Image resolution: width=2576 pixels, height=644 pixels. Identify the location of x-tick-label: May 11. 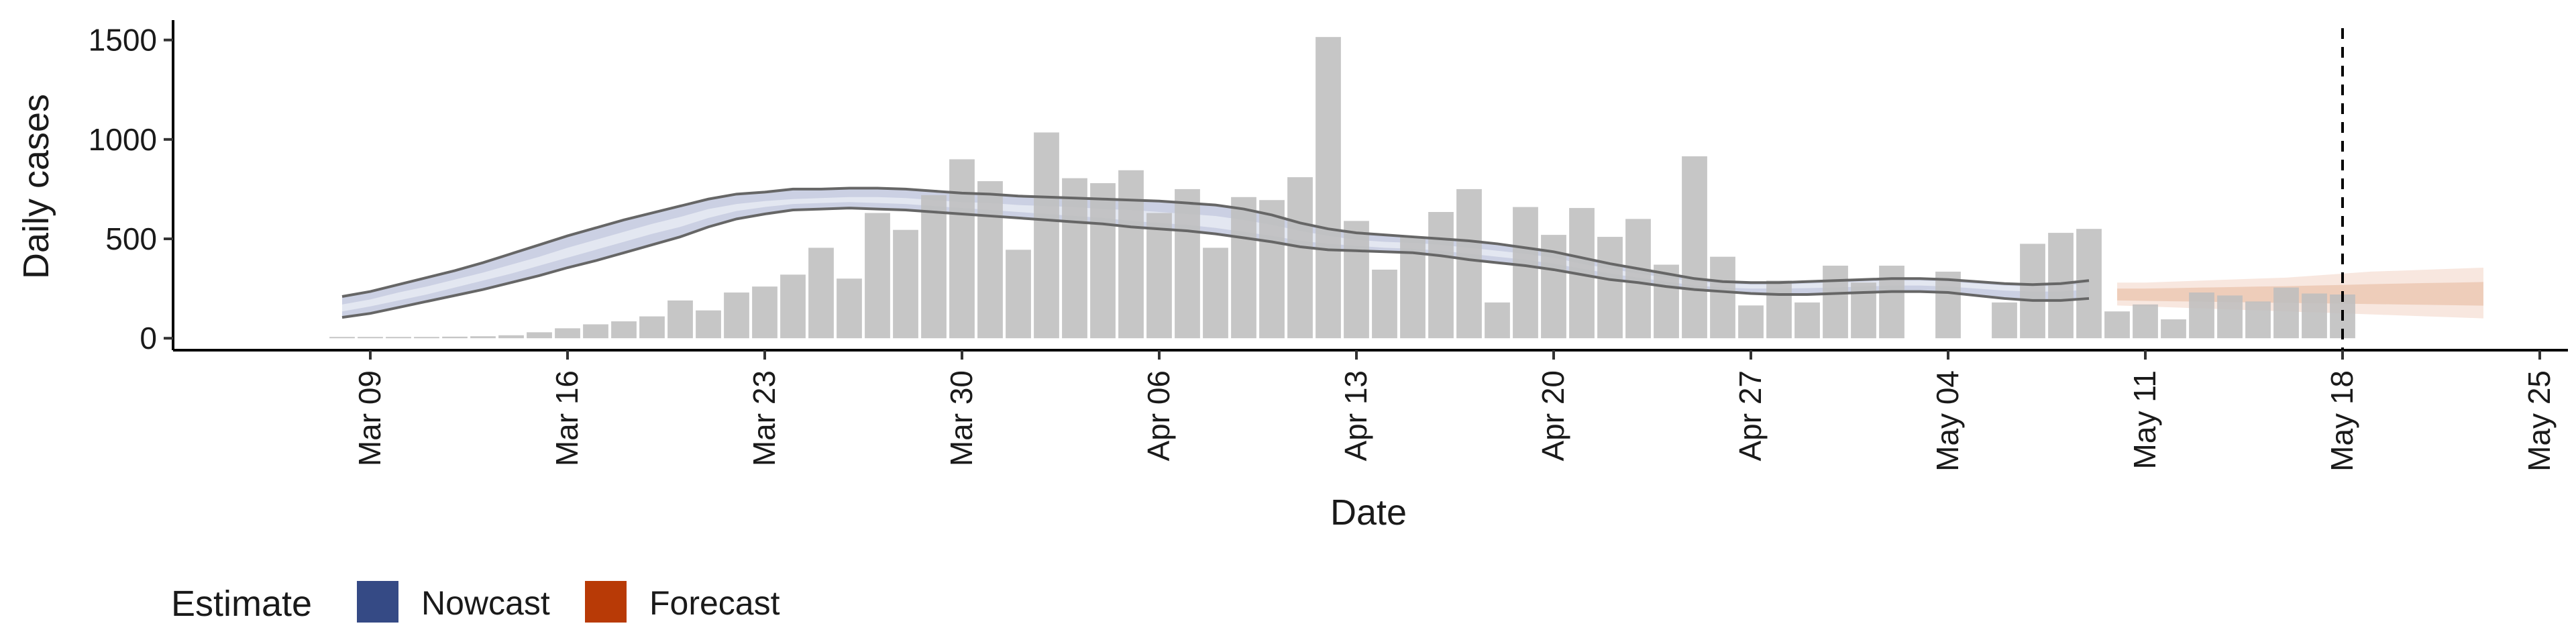
(2144, 419).